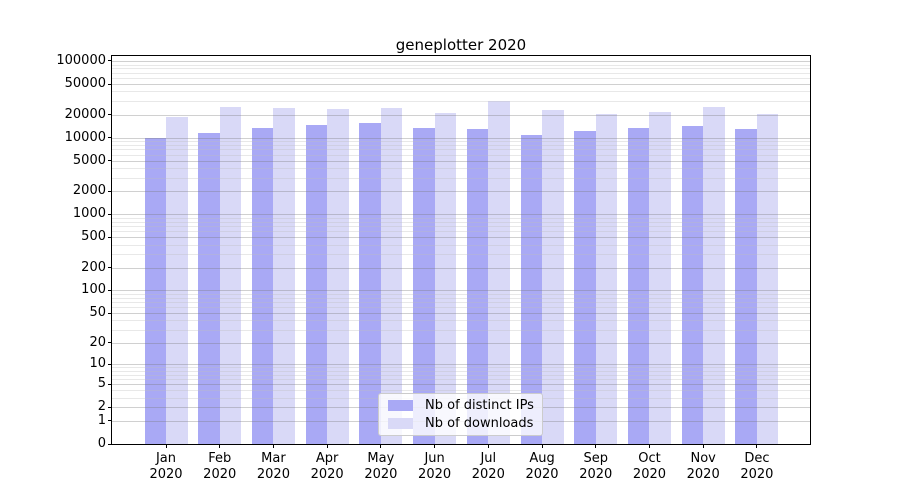 This screenshot has height=500, width=900. I want to click on x-tick-month: Jan, so click(166, 458).